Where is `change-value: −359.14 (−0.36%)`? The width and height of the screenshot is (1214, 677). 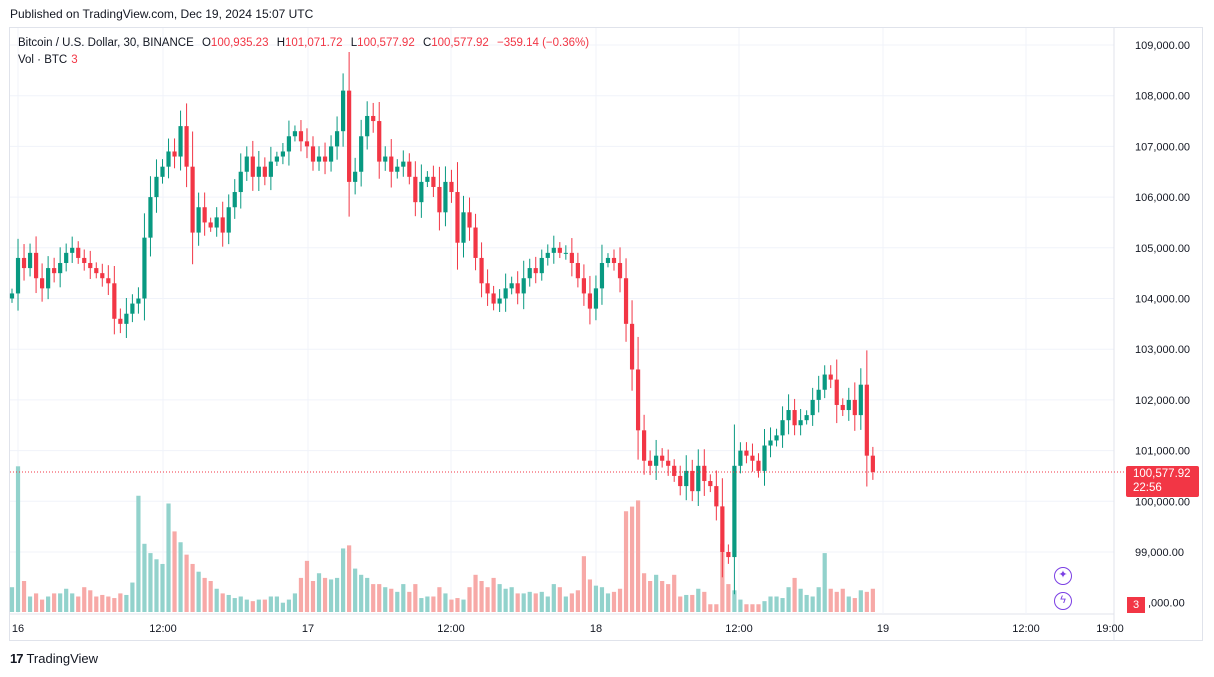
change-value: −359.14 (−0.36%) is located at coordinates (543, 43).